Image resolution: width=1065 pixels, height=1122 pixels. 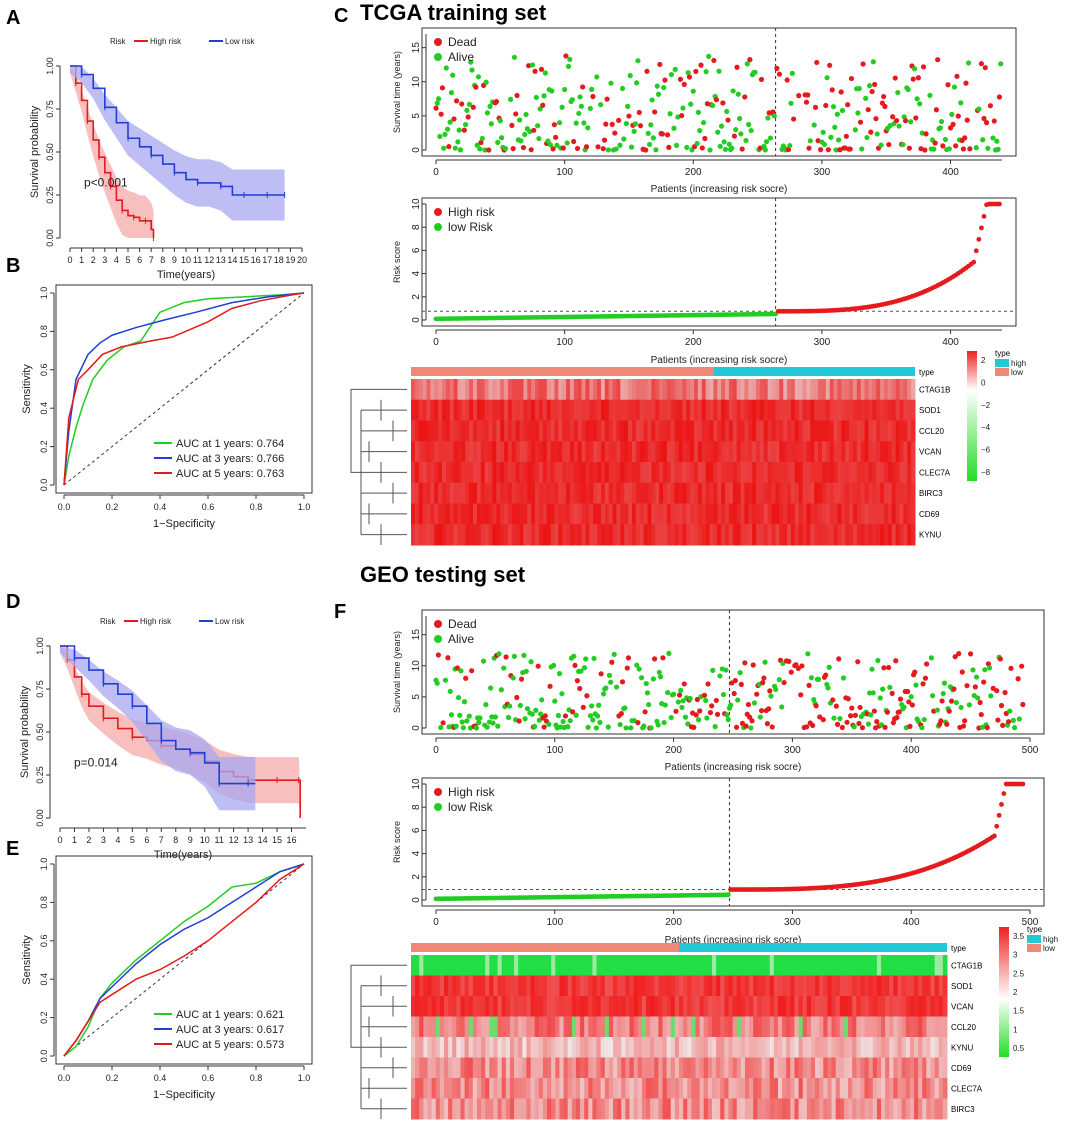 What do you see at coordinates (719, 360) in the screenshot?
I see `x-axis-label-C2: Patients (increasing risk socre)` at bounding box center [719, 360].